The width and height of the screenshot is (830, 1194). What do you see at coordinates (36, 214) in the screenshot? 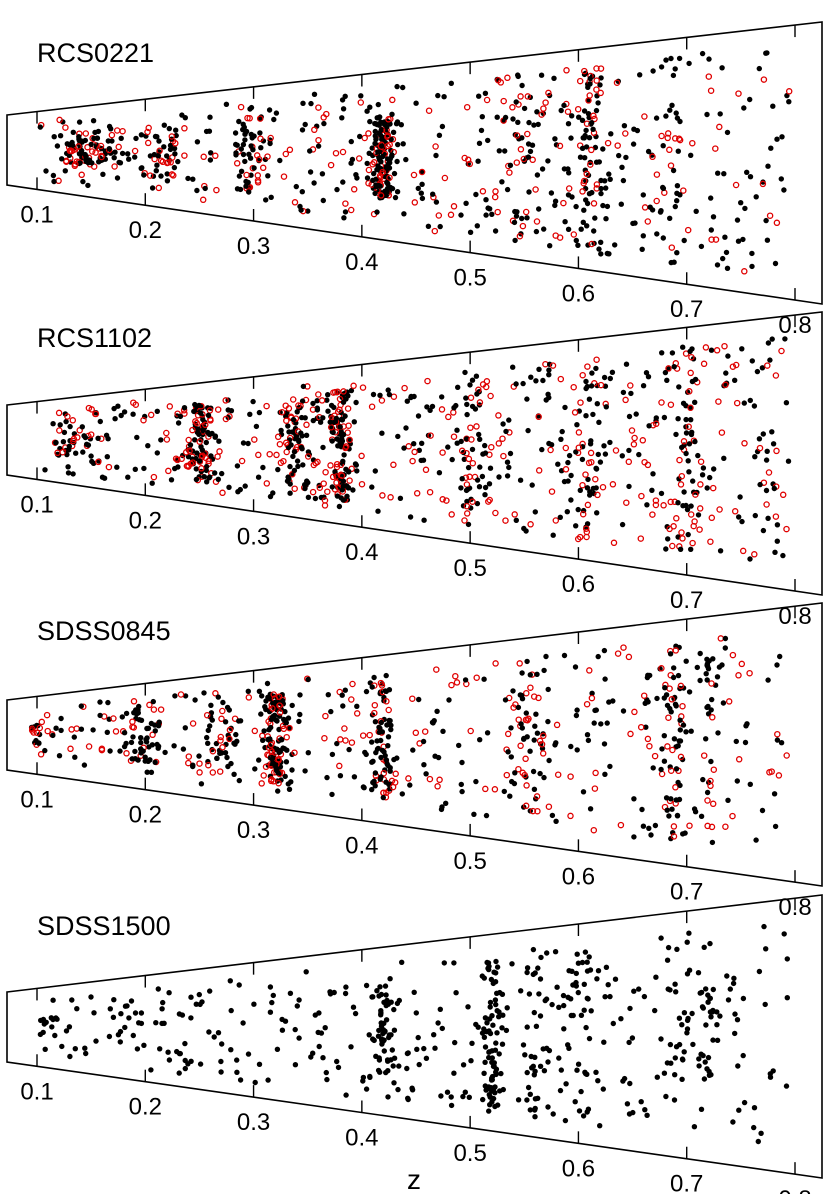
I see `tick-label: 0.1` at bounding box center [36, 214].